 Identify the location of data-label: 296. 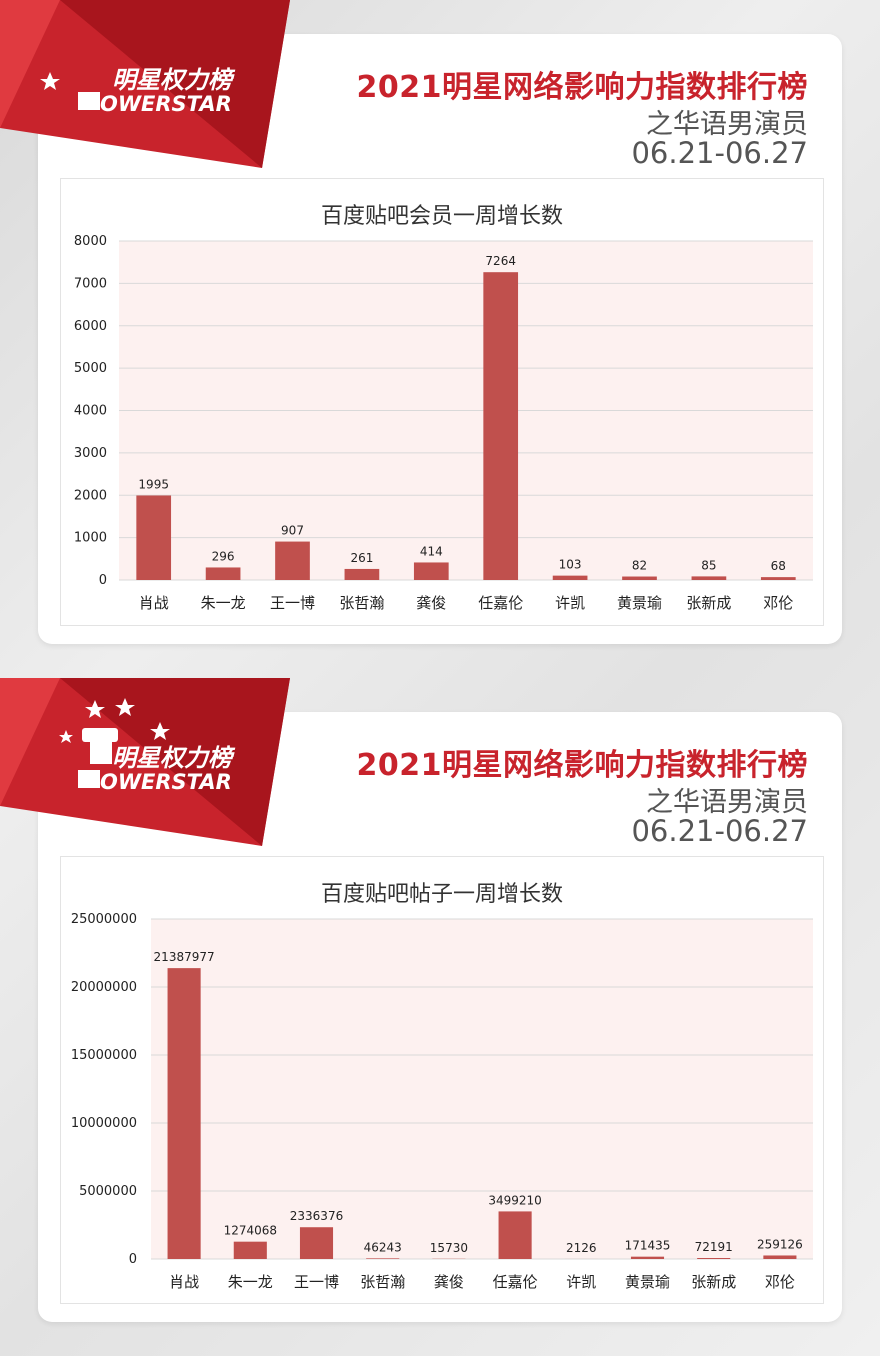
(223, 556).